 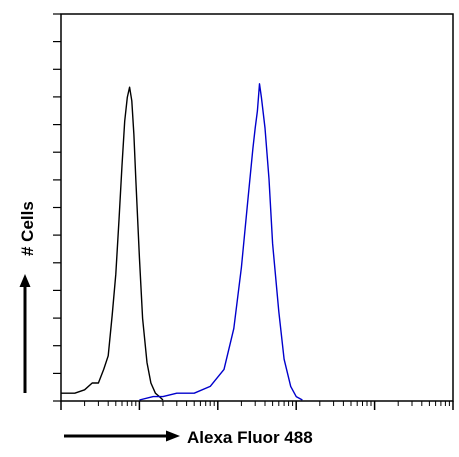 I want to click on y-axis-ticks, so click(x=57, y=207).